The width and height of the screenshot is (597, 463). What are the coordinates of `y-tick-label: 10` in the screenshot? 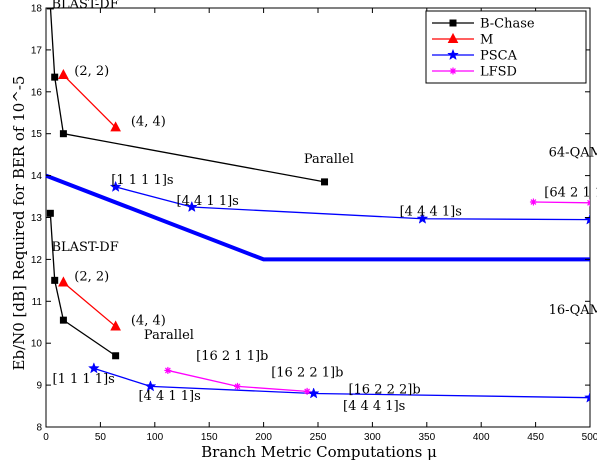 It's located at (37, 344).